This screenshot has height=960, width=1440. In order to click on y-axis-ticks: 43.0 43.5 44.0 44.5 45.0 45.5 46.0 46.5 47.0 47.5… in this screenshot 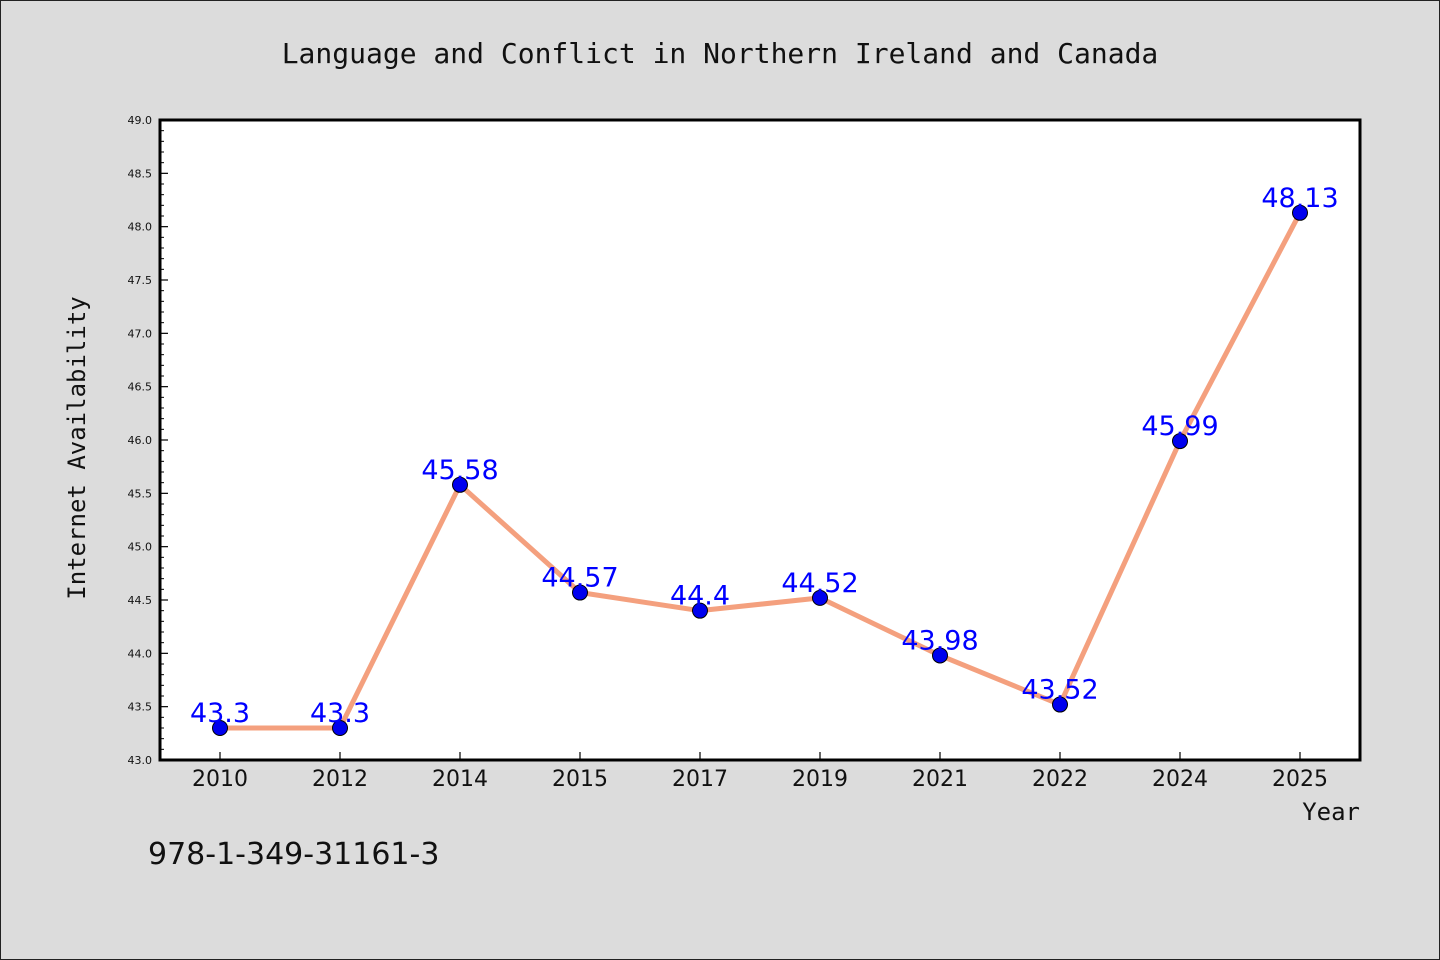, I will do `click(148, 440)`.